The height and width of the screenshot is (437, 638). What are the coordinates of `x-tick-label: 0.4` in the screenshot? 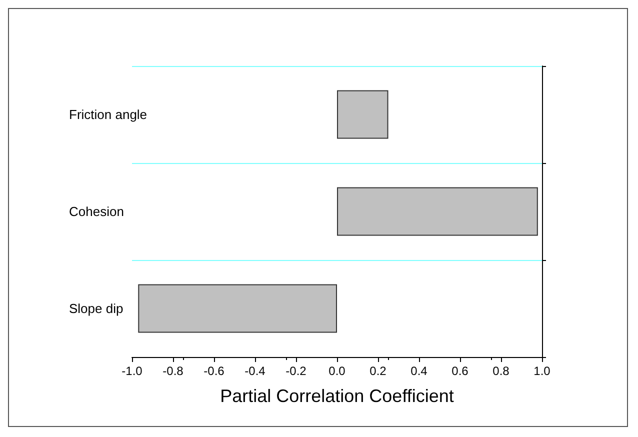 It's located at (419, 371).